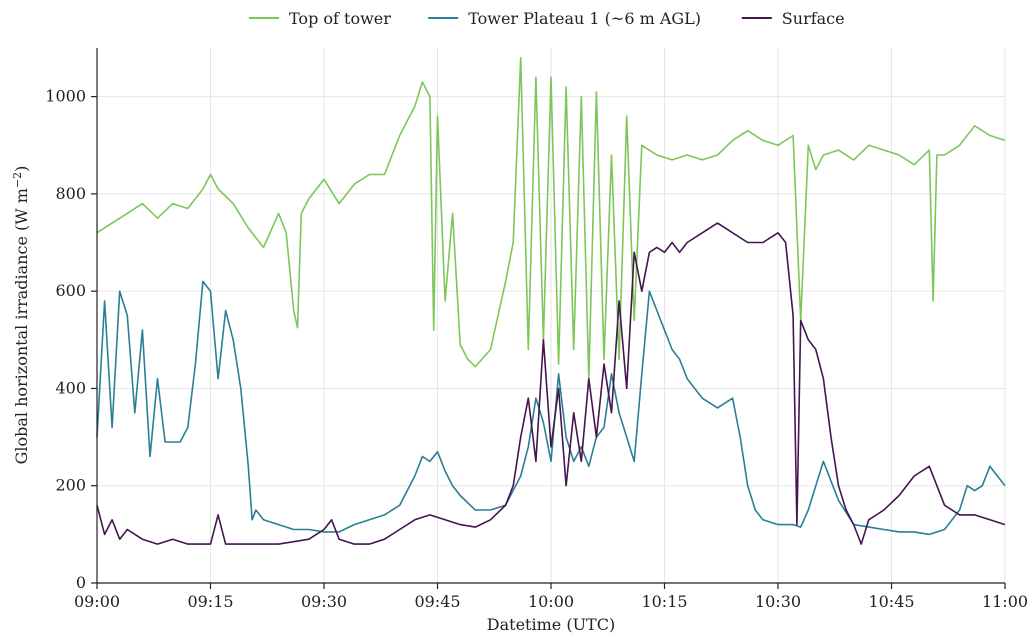 The width and height of the screenshot is (1032, 638). What do you see at coordinates (1005, 601) in the screenshot?
I see `x-tick-label: 11:00` at bounding box center [1005, 601].